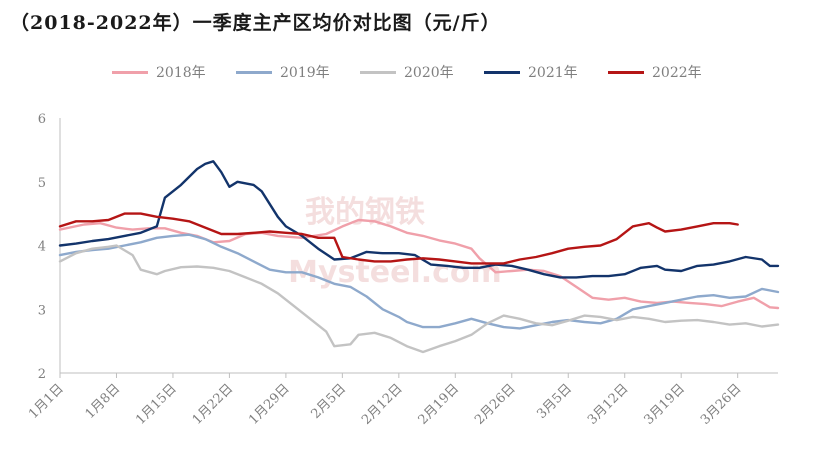 The height and width of the screenshot is (461, 815). I want to click on x-tick-label: 3月19日, so click(664, 404).